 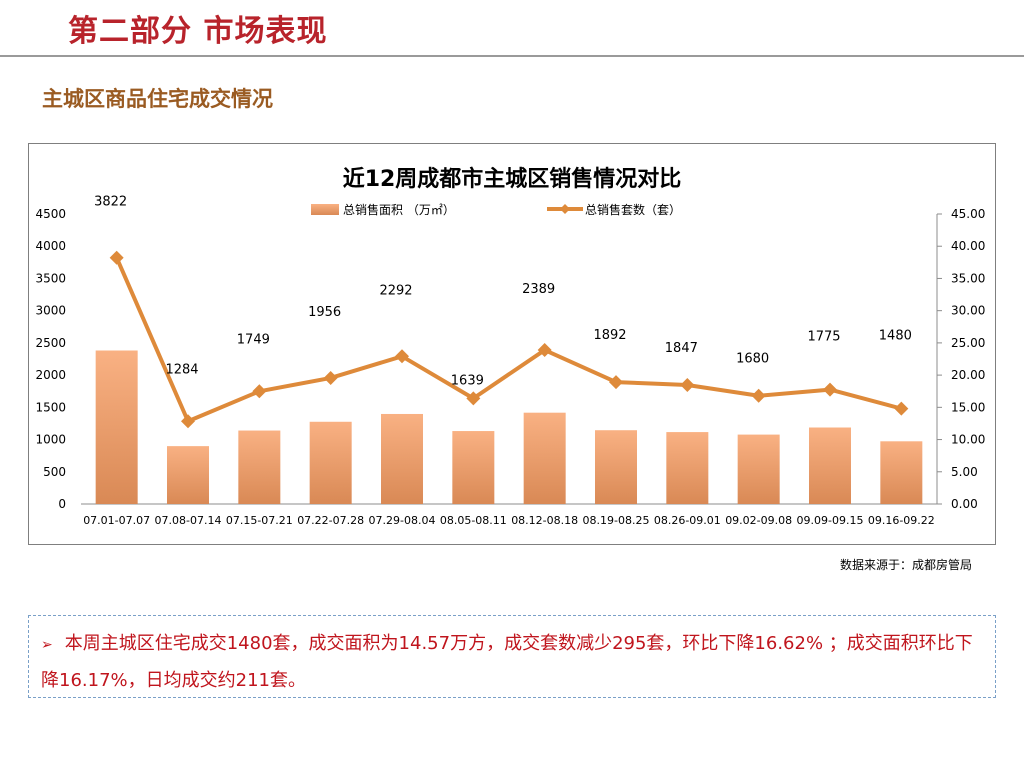 What do you see at coordinates (609, 335) in the screenshot?
I see `data-label: 1892` at bounding box center [609, 335].